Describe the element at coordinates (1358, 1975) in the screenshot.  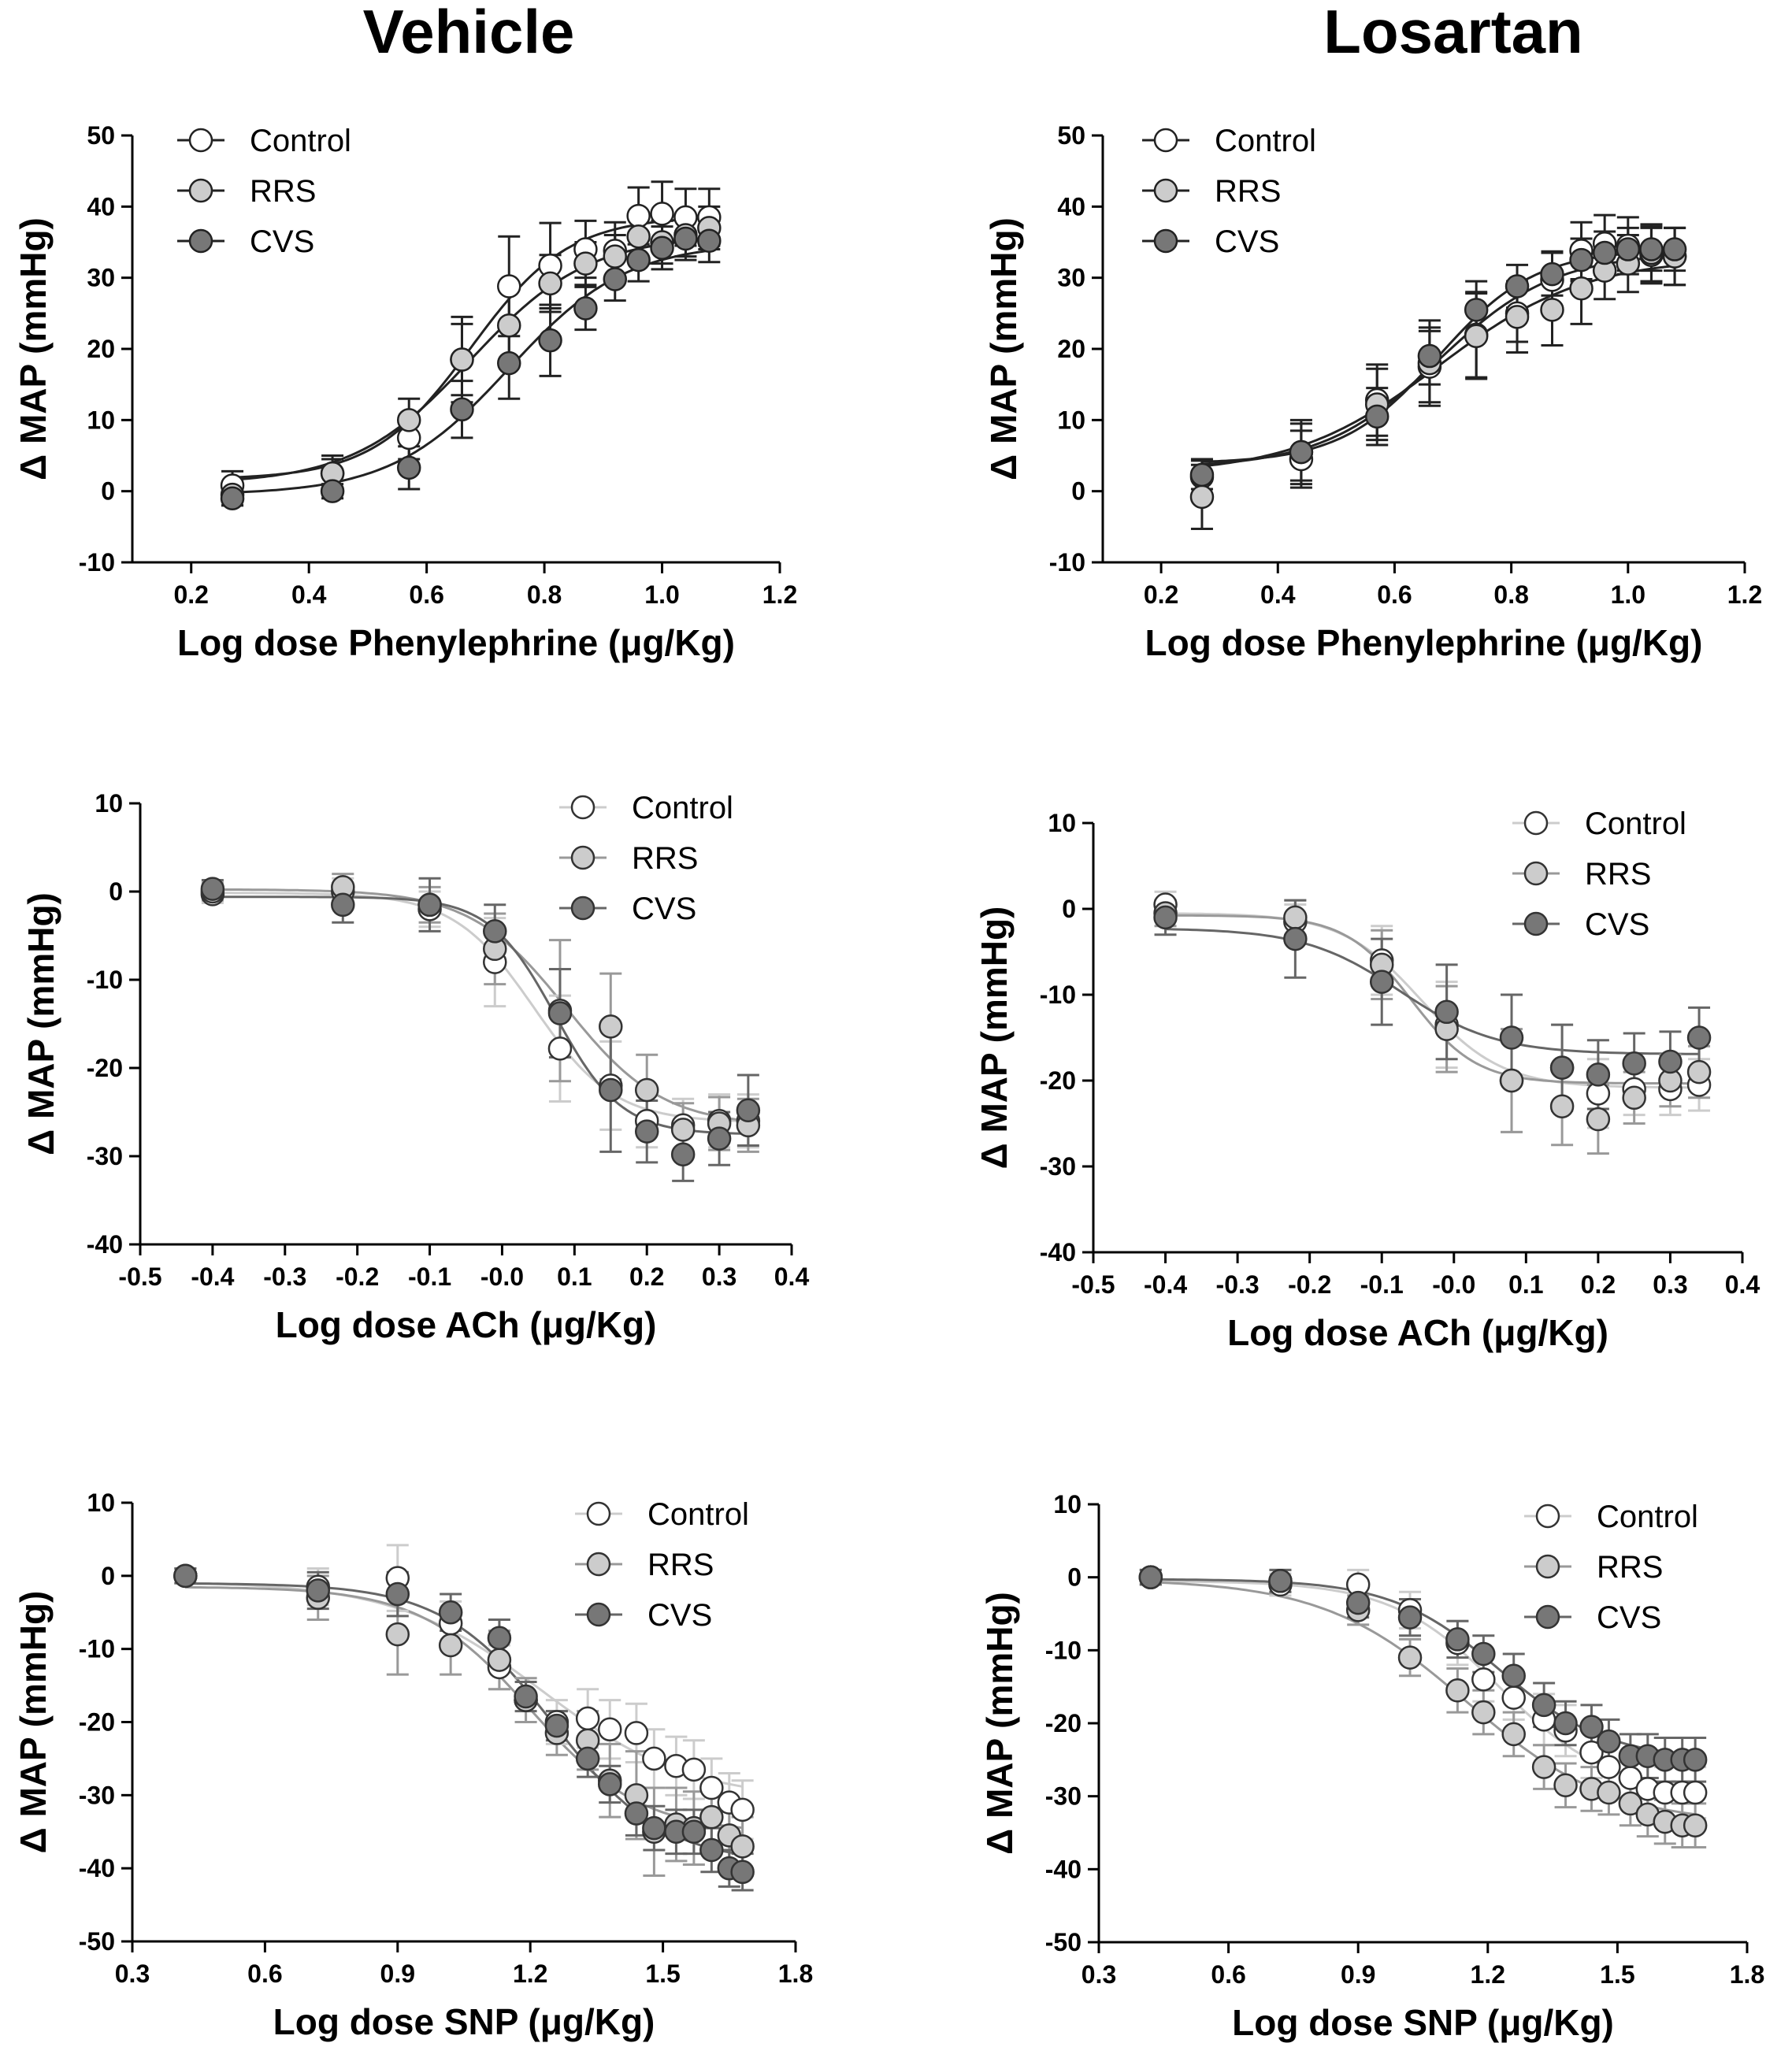
I see `x-tick-label: 0.9` at that location.